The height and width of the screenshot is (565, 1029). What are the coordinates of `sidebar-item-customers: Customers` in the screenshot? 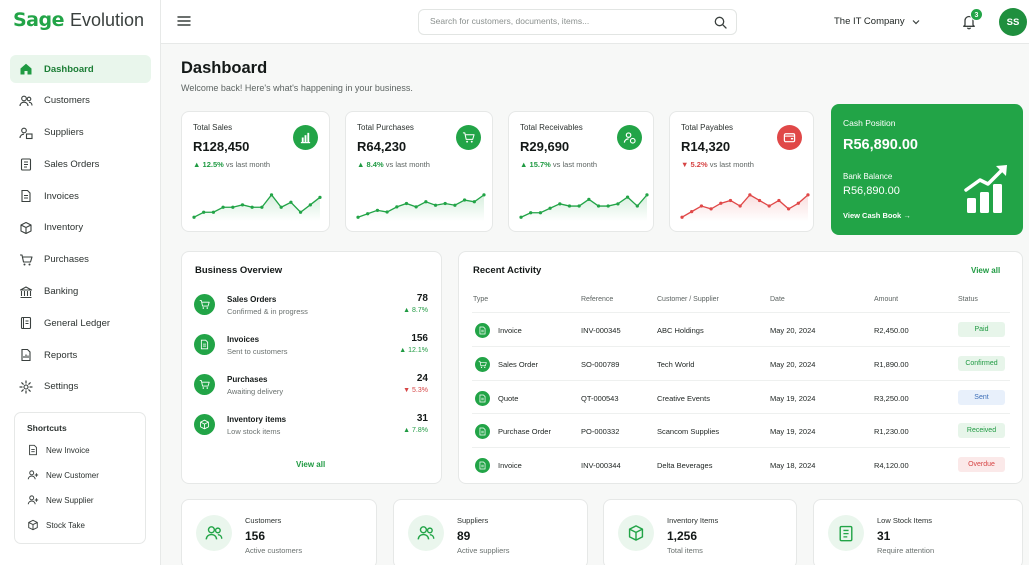 It's located at (80, 101).